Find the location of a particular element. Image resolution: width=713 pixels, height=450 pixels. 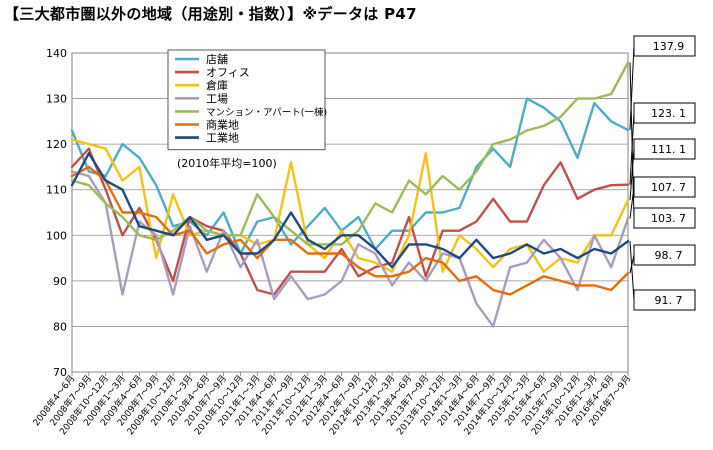

y-tick-label: 80 is located at coordinates (60, 326).